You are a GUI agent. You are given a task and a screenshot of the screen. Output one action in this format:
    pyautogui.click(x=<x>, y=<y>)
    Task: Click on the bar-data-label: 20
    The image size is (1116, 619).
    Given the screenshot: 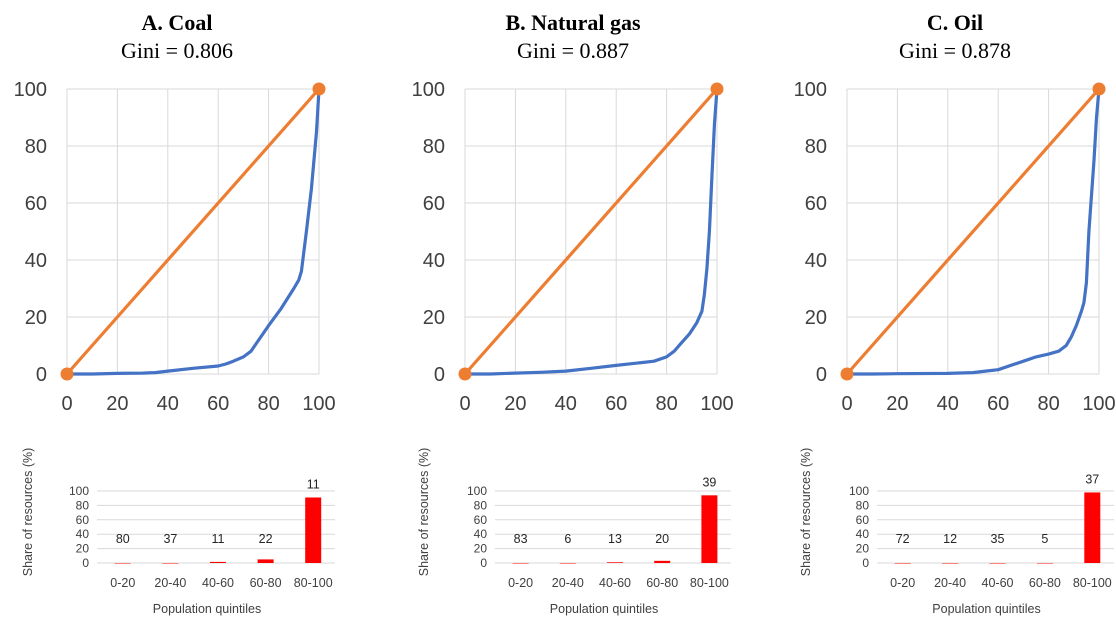 What is the action you would take?
    pyautogui.click(x=662, y=539)
    